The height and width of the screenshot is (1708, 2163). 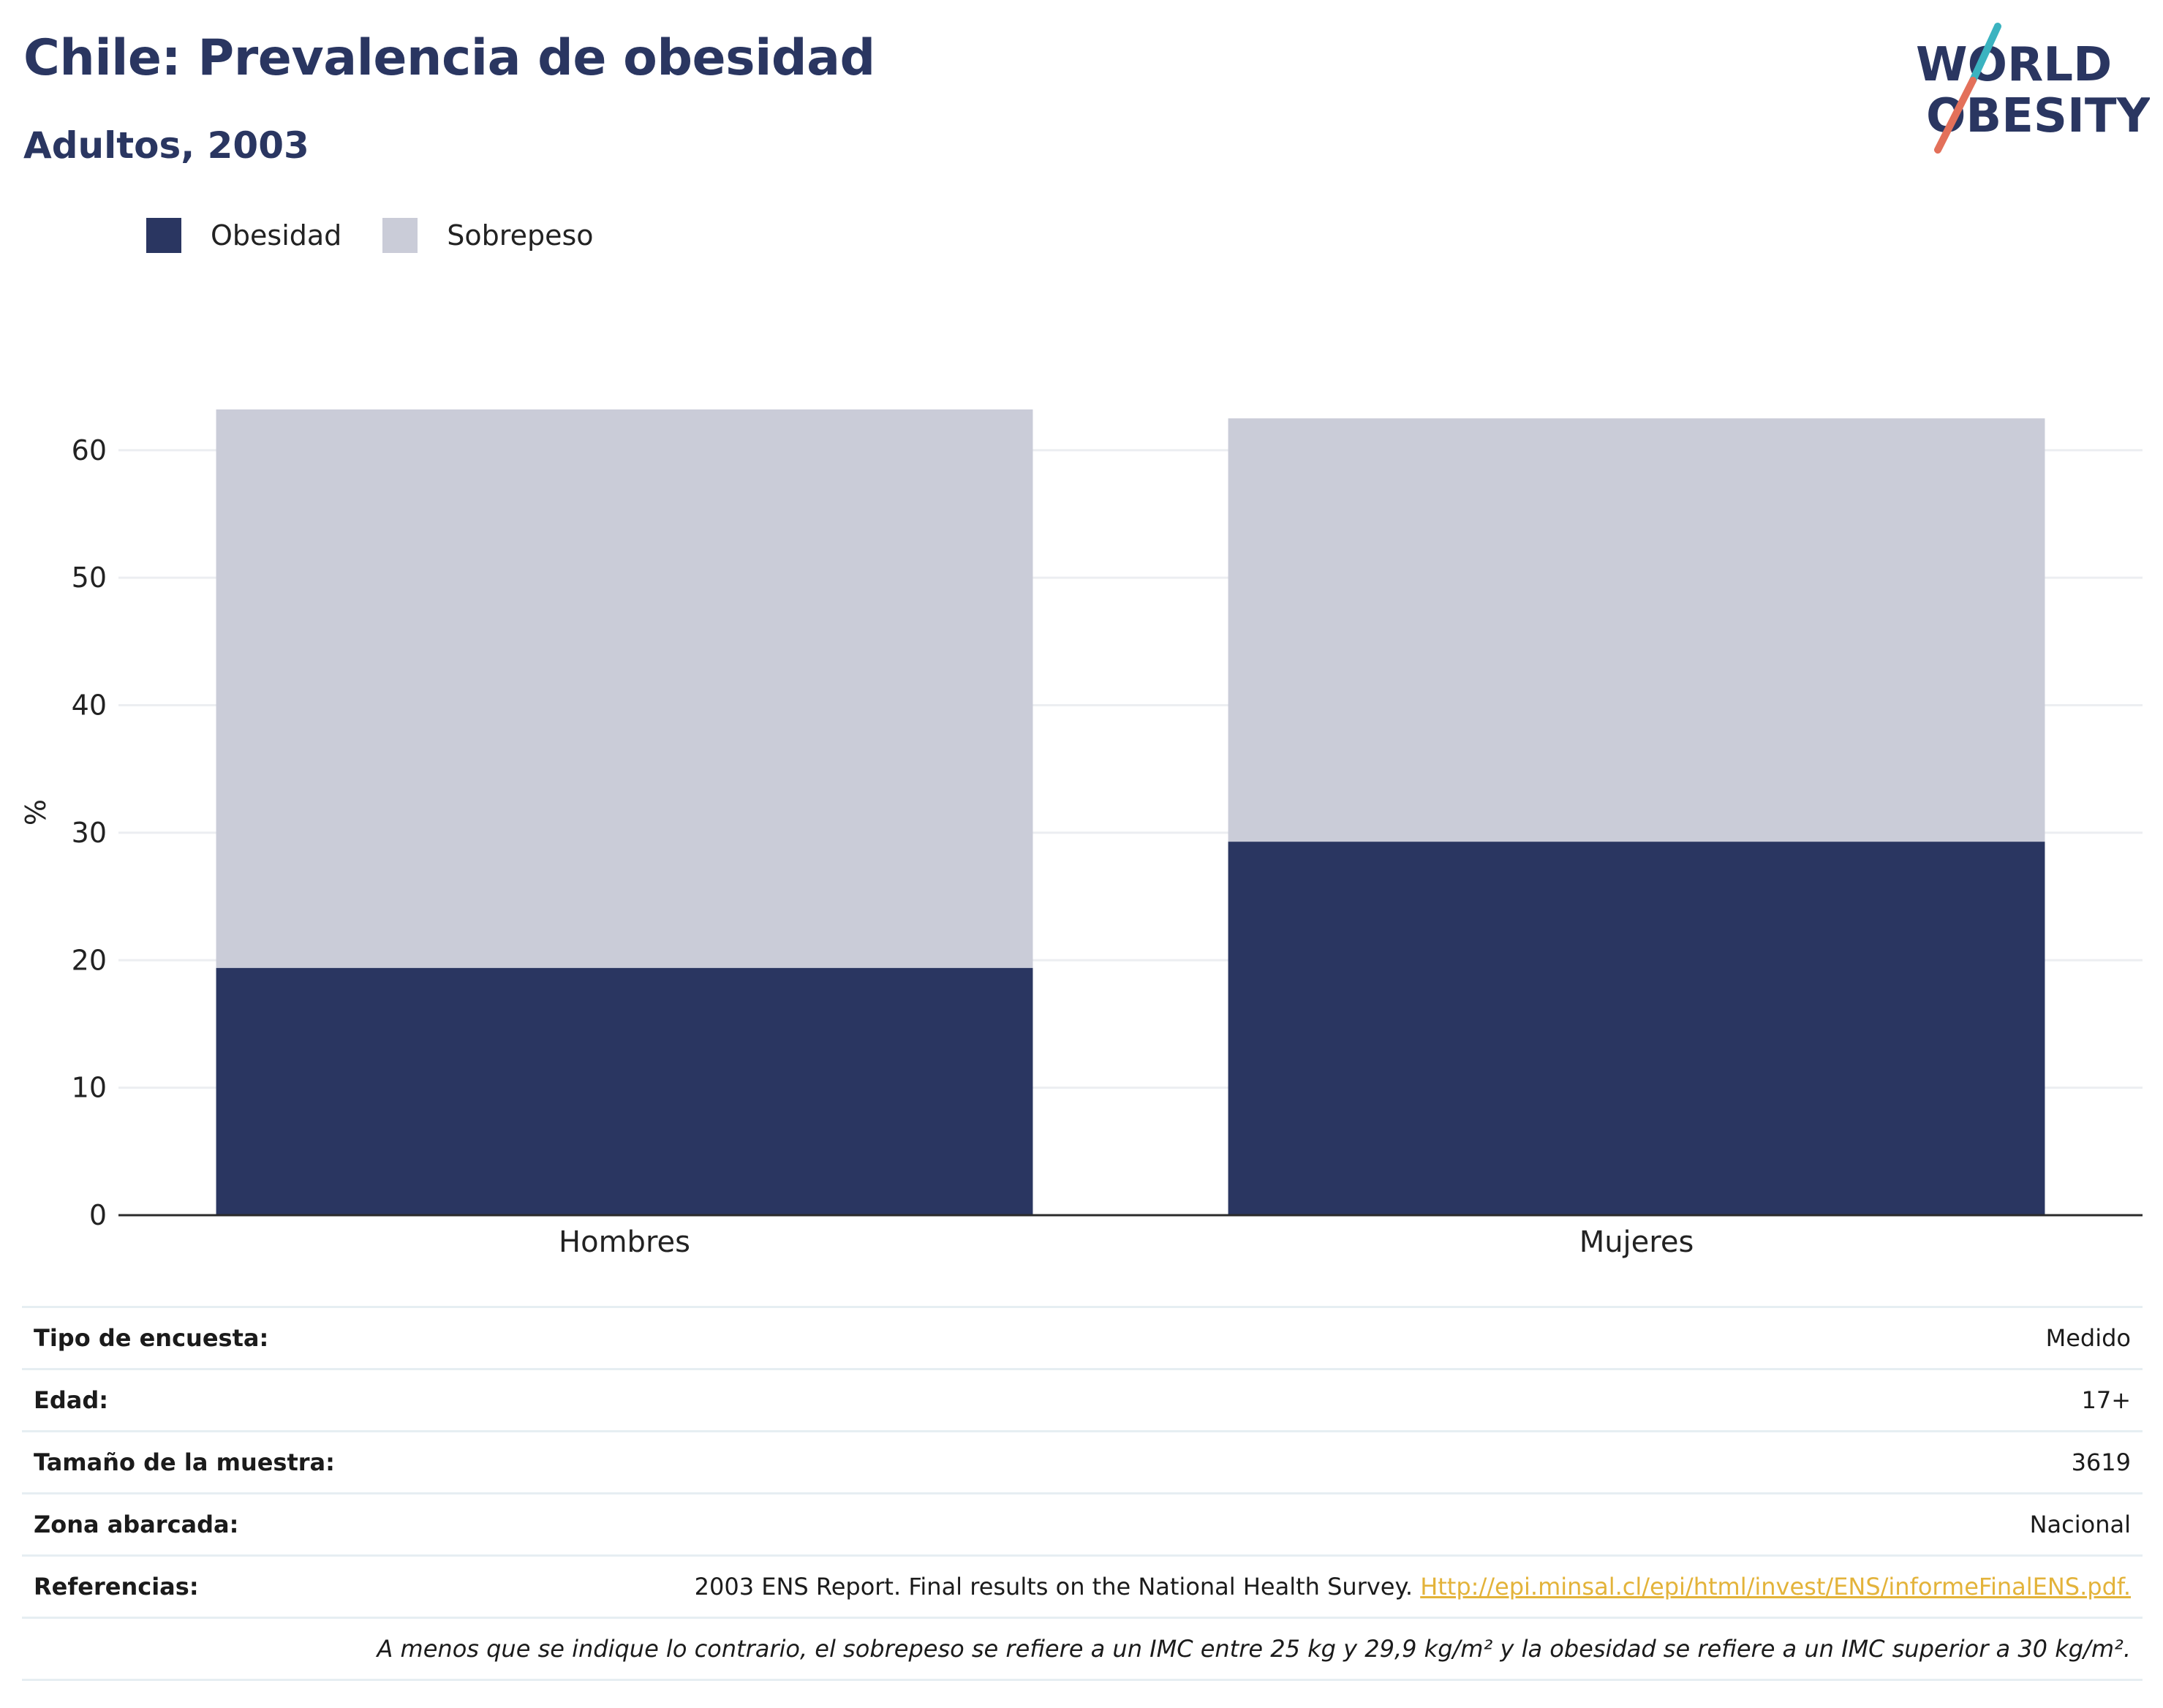 I want to click on bar-obesidad-mujeres, so click(x=1636, y=1028).